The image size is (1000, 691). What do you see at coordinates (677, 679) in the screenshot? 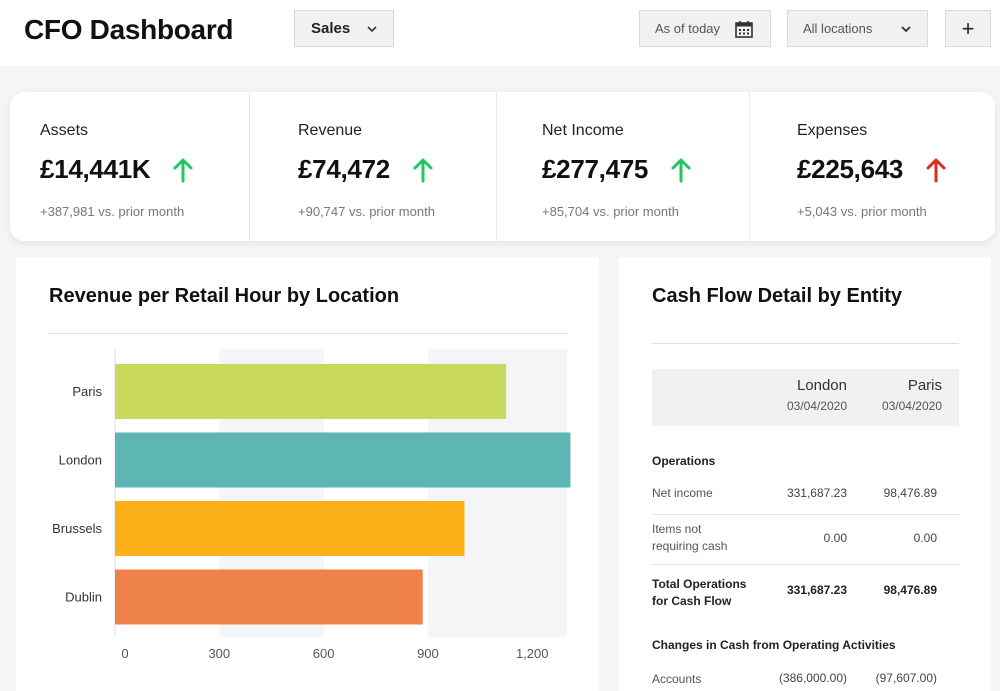
I see `row-label: Accounts` at bounding box center [677, 679].